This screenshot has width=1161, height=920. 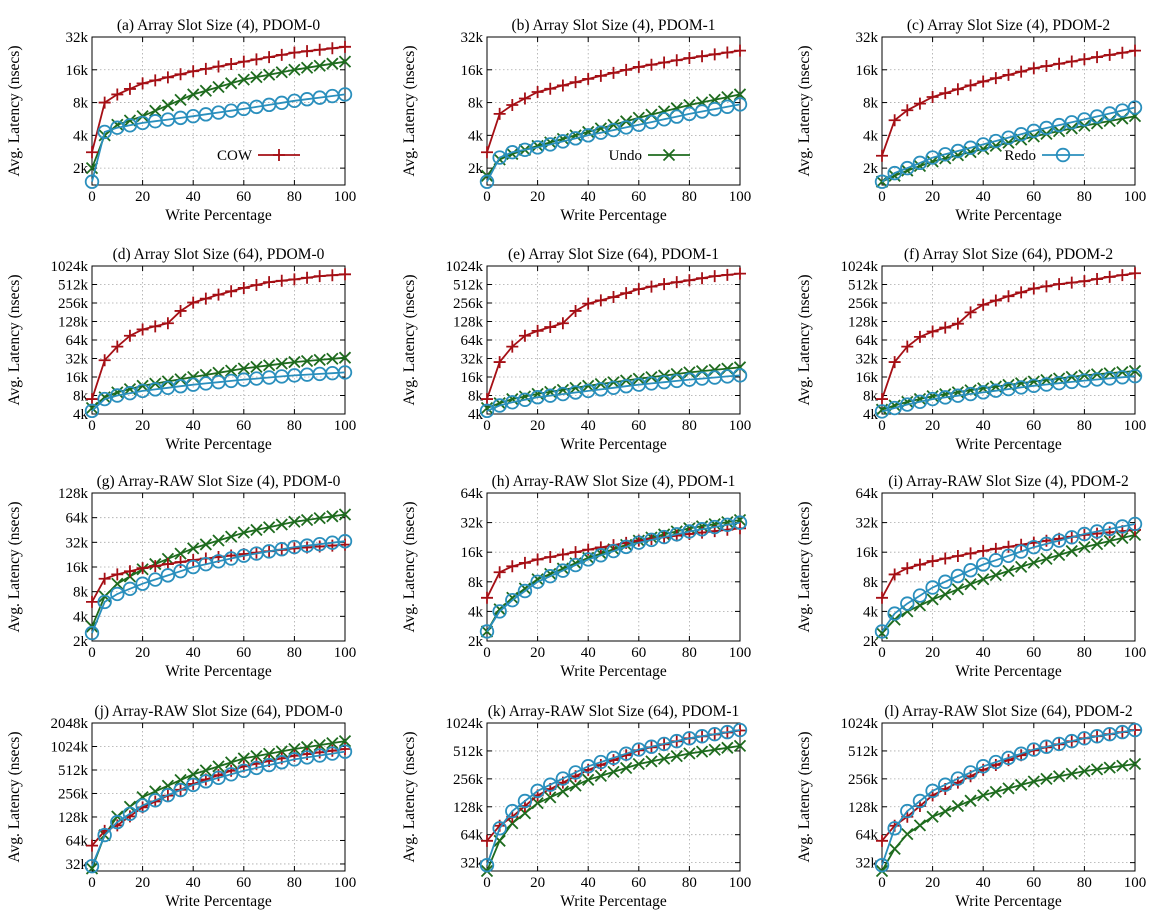 I want to click on series-cow, so click(x=613, y=101).